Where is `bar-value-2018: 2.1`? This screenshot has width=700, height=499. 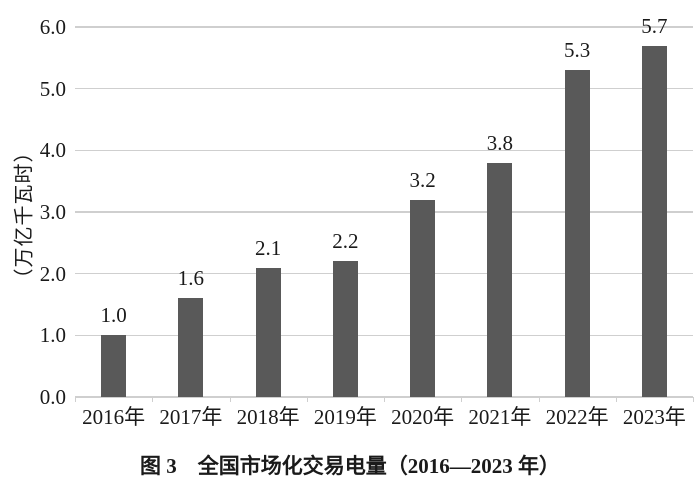 bar-value-2018: 2.1 is located at coordinates (268, 247).